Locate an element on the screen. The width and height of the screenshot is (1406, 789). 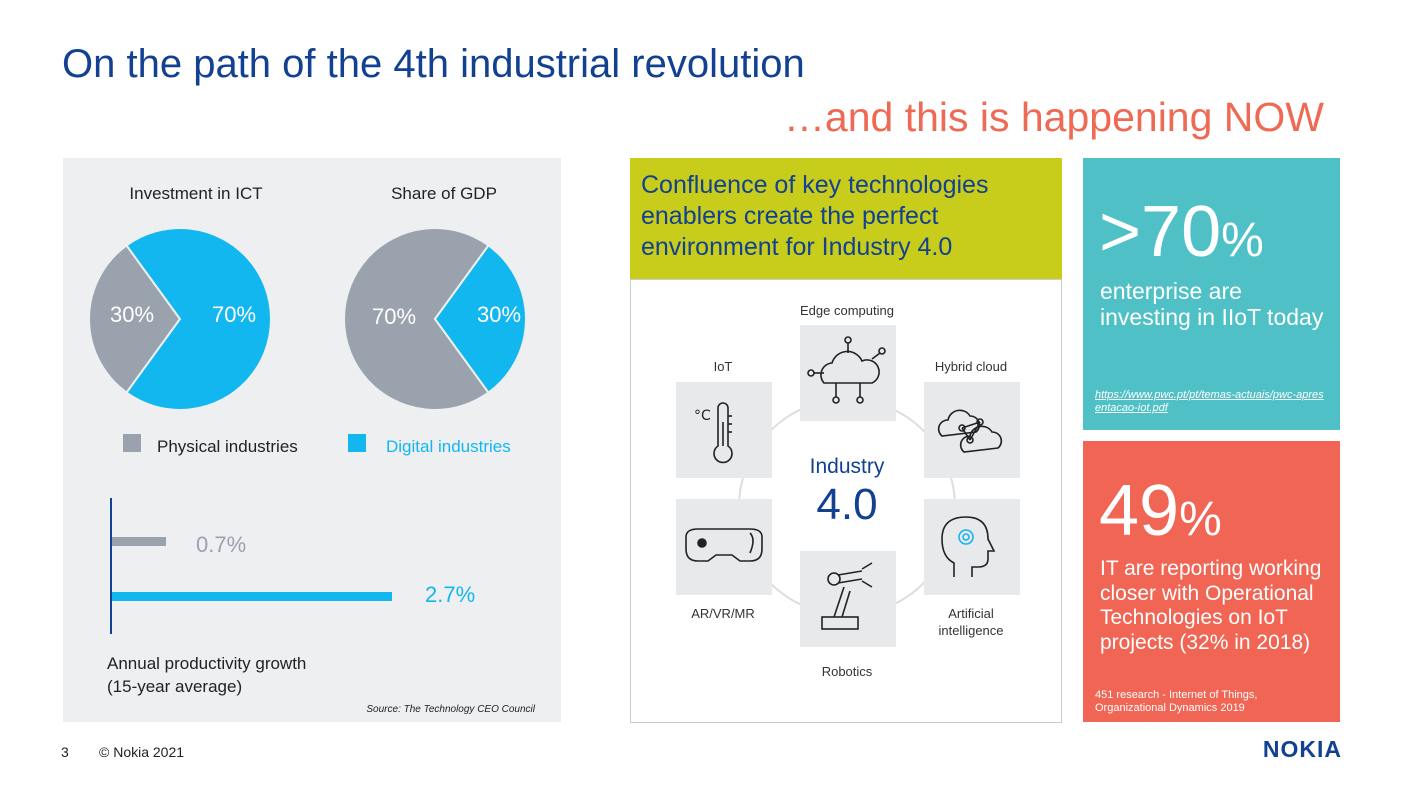
pie2-label-physical: 70% is located at coordinates (394, 316).